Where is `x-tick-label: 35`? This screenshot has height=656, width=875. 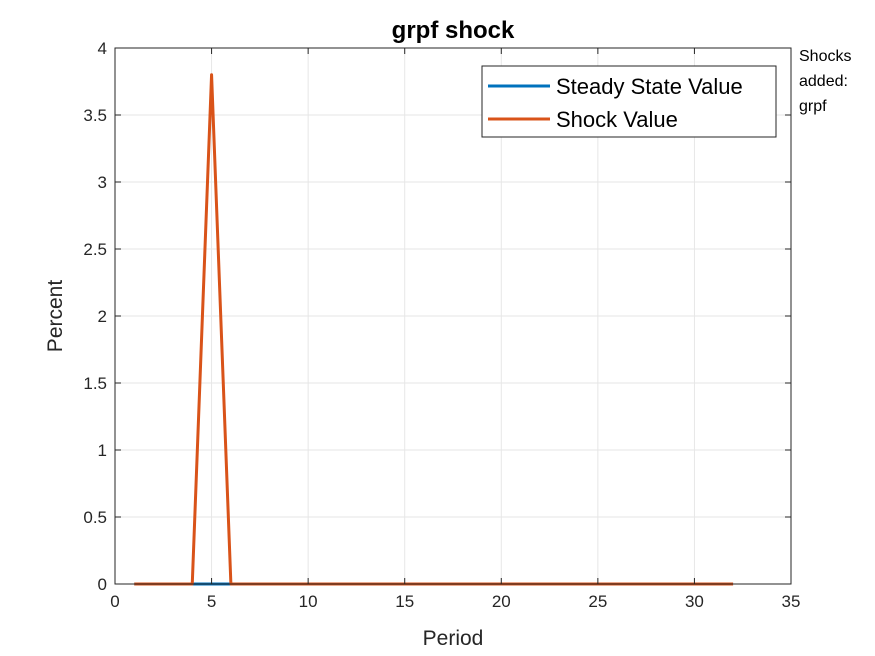
x-tick-label: 35 is located at coordinates (791, 601).